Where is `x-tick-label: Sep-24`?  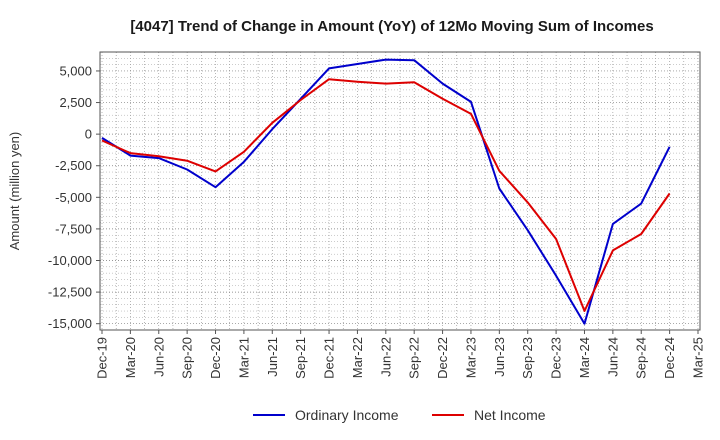
x-tick-label: Sep-24 is located at coordinates (641, 358).